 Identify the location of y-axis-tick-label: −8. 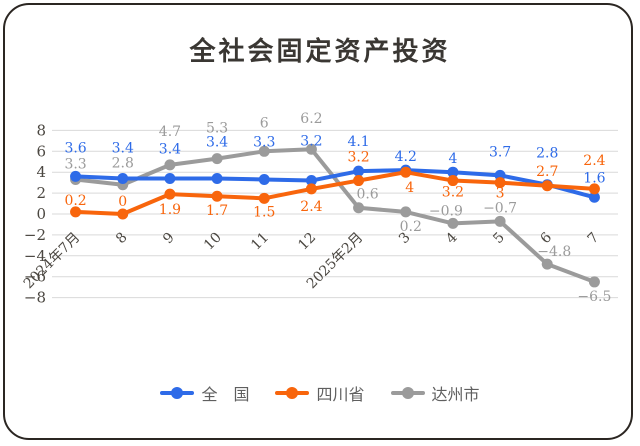
(35, 298).